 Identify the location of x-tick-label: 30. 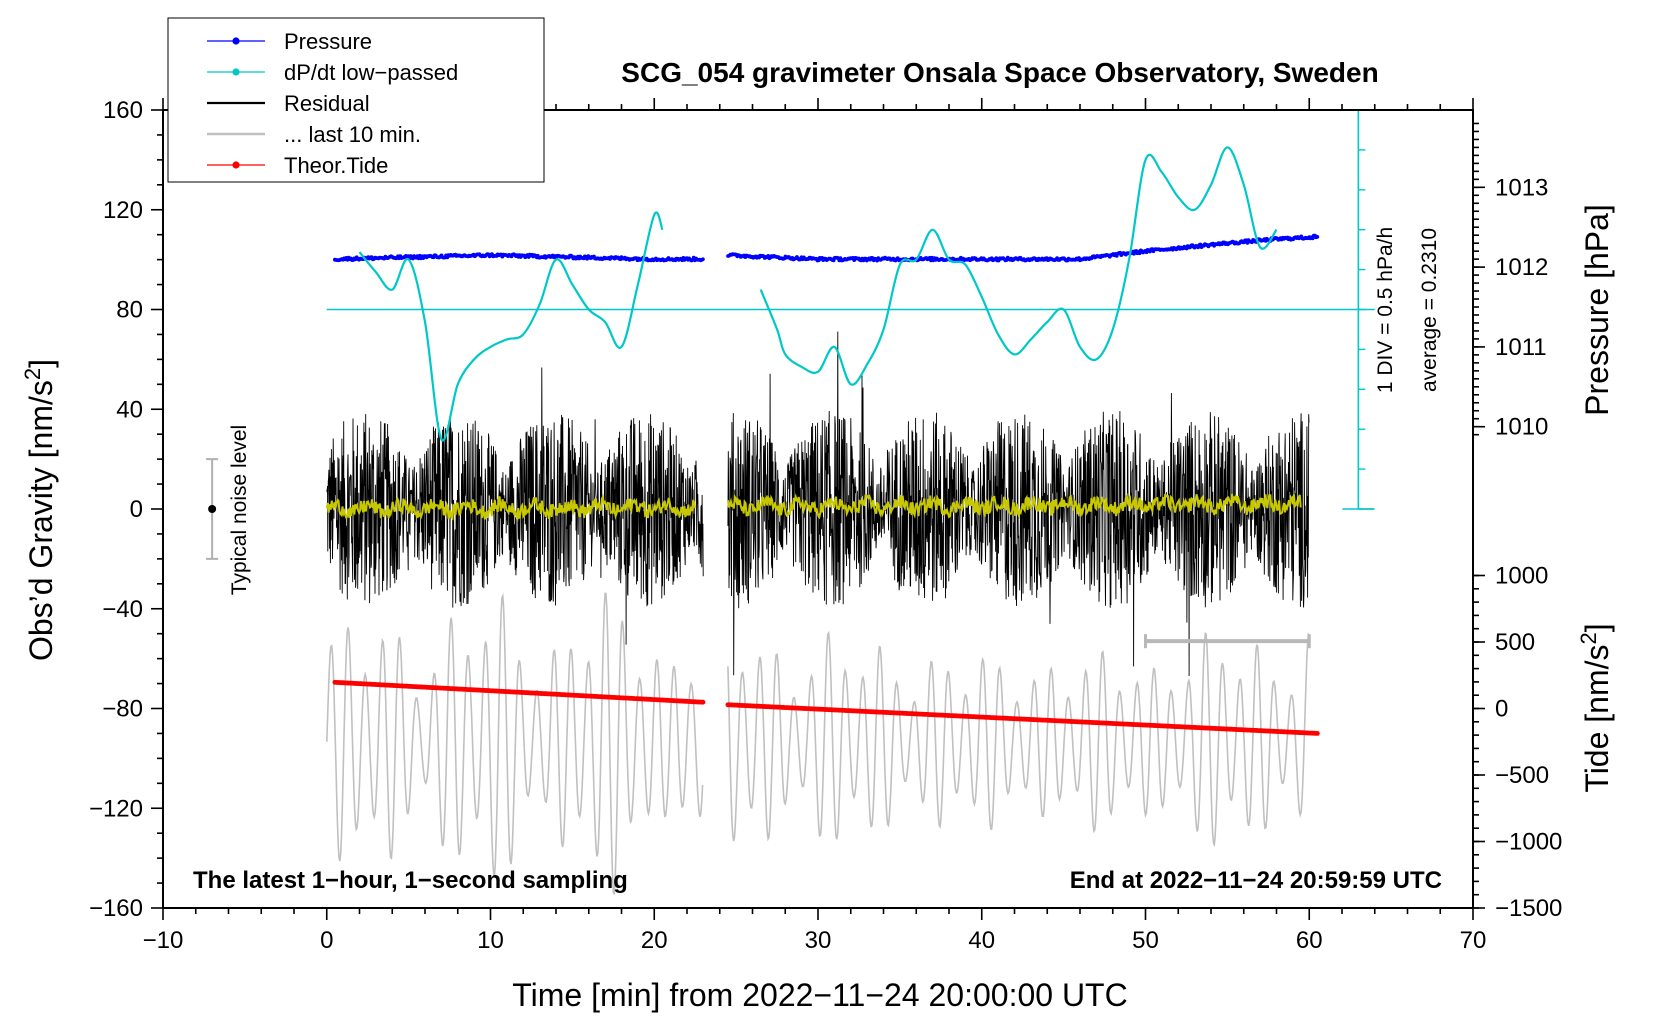
(818, 940).